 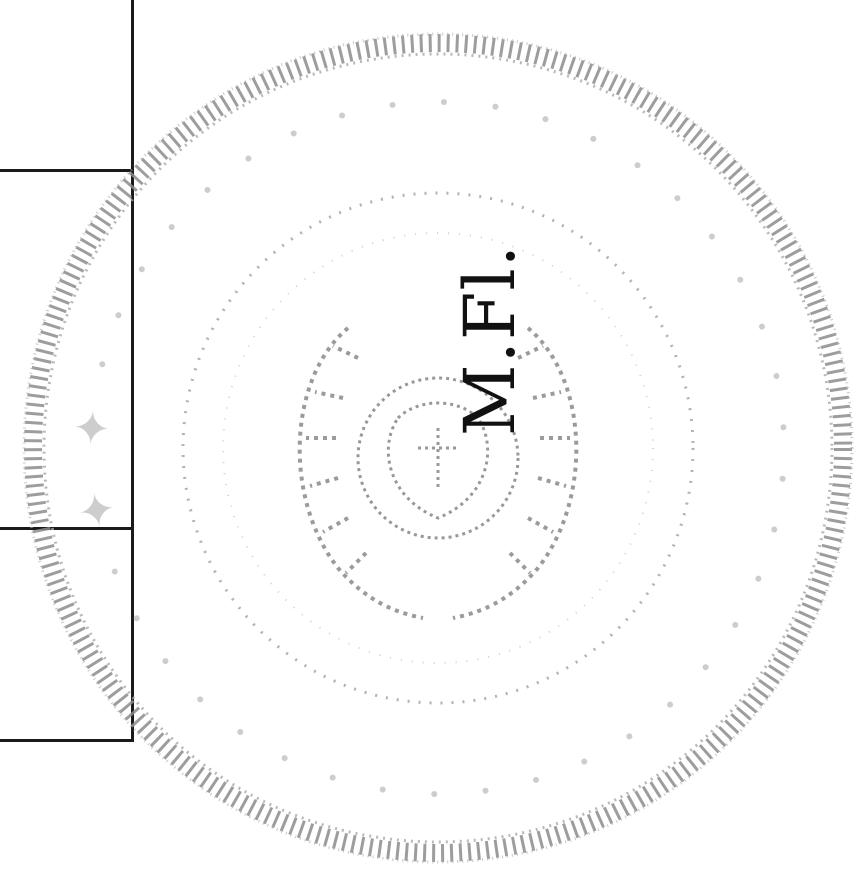 What do you see at coordinates (67, 170) in the screenshot?
I see `table-border-top` at bounding box center [67, 170].